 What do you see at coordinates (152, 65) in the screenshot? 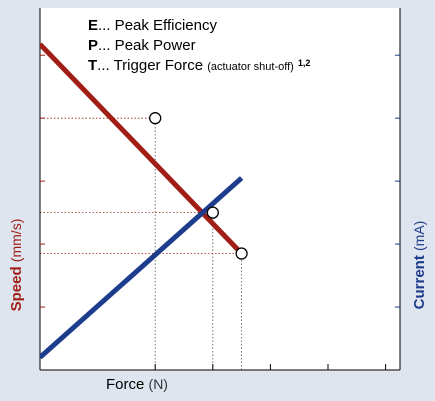
I see `legend-text-t: ... Trigger Force` at bounding box center [152, 65].